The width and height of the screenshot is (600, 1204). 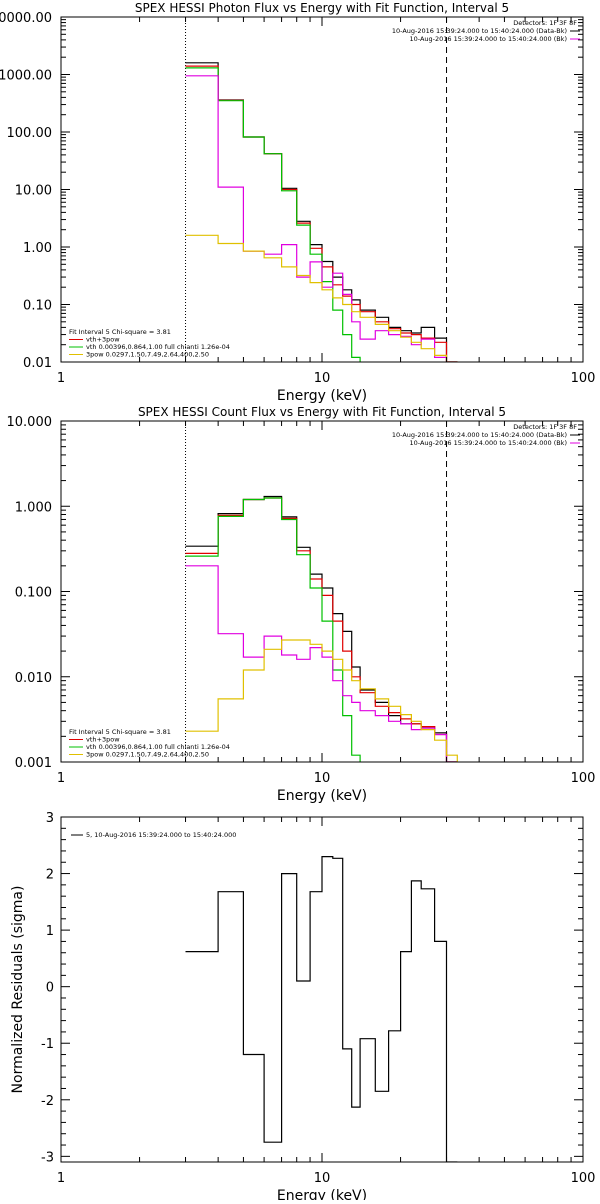 I want to click on y-tick-label: 0.01, so click(x=37, y=363).